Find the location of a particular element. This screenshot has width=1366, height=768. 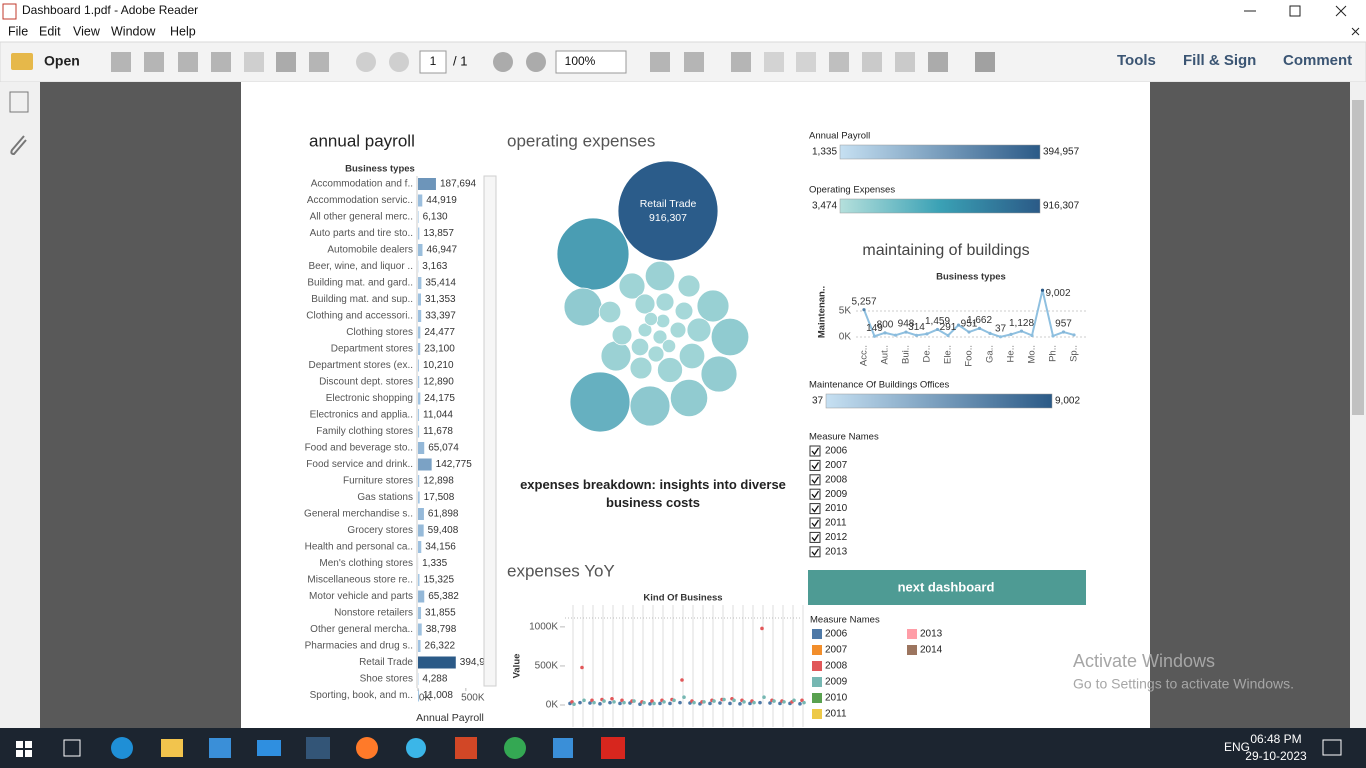

row-label: Clothing stores is located at coordinates (379, 332).